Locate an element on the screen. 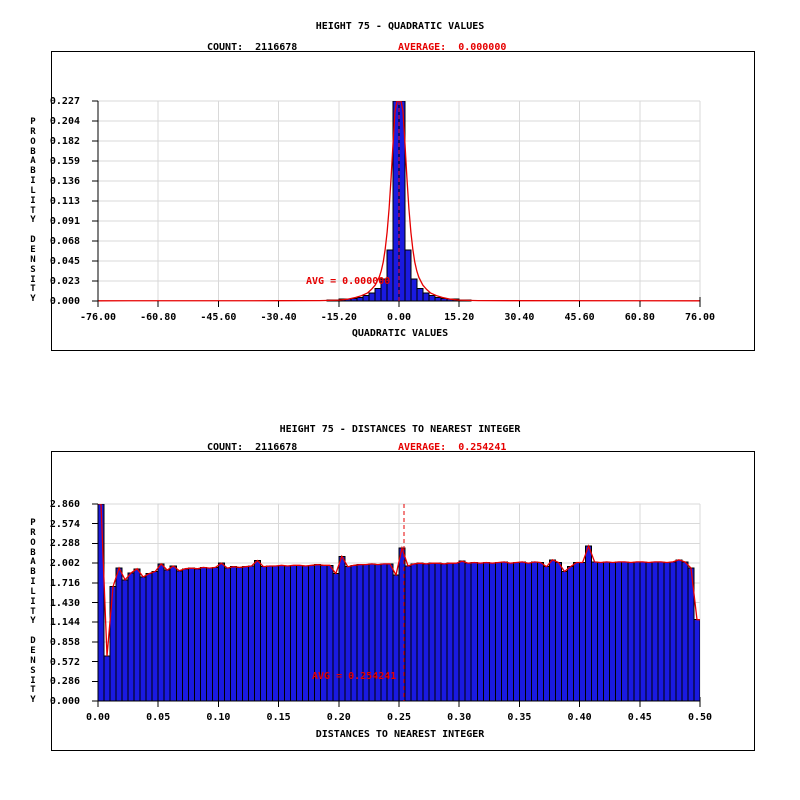  y-tick-label: 0.572 is located at coordinates (64, 662).